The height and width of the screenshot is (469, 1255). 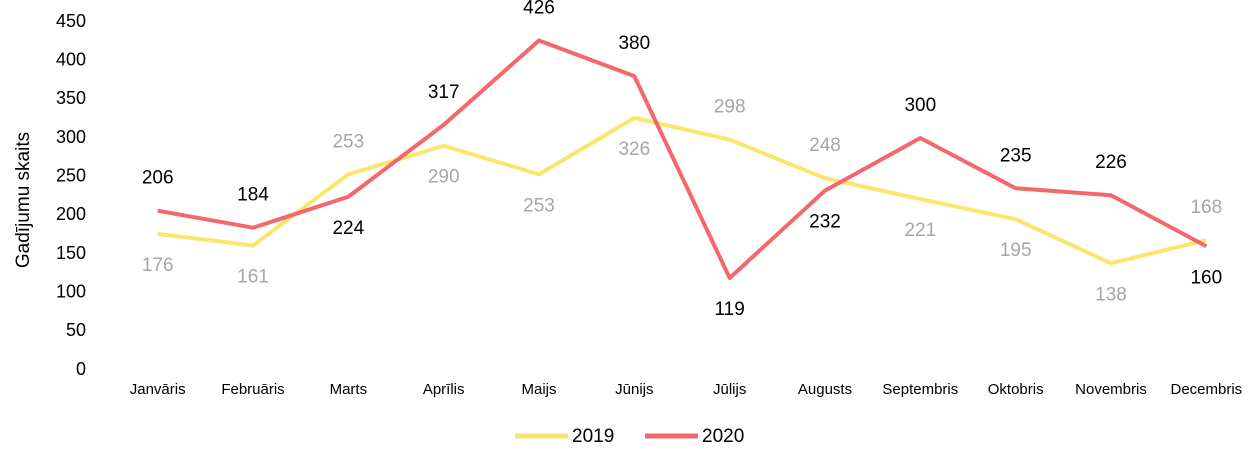 What do you see at coordinates (634, 149) in the screenshot?
I see `data-label: 326` at bounding box center [634, 149].